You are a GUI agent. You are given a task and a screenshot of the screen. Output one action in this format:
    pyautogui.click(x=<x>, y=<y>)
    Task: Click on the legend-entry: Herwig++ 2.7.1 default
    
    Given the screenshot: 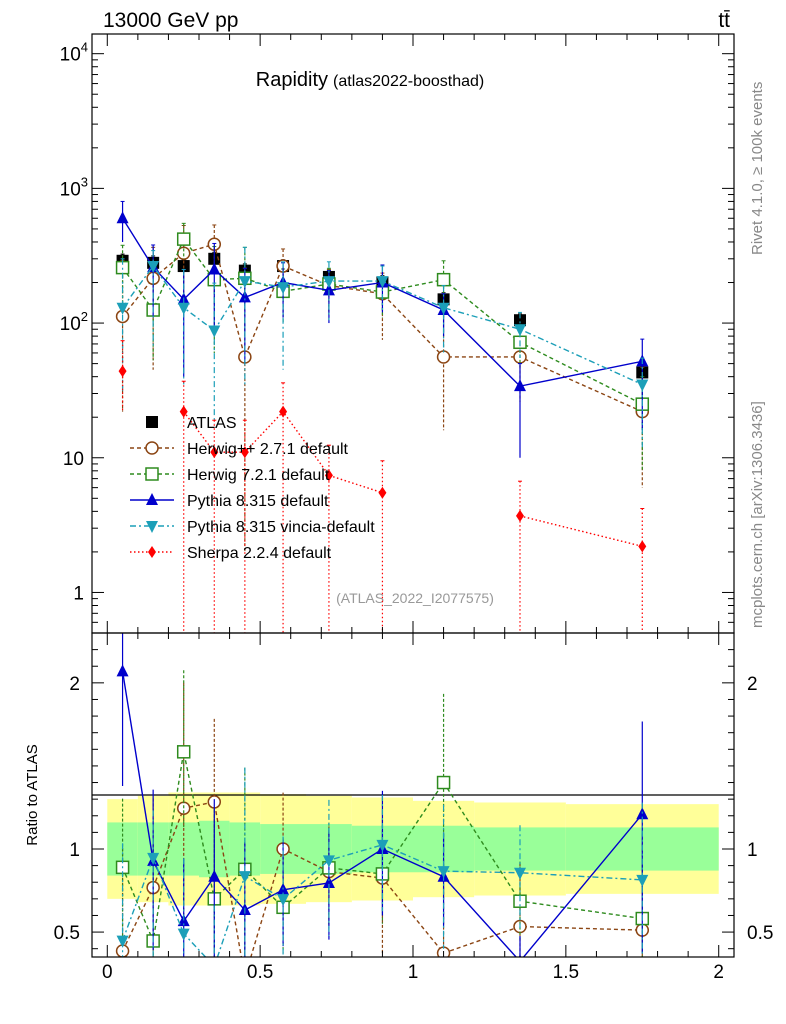 What is the action you would take?
    pyautogui.click(x=239, y=449)
    